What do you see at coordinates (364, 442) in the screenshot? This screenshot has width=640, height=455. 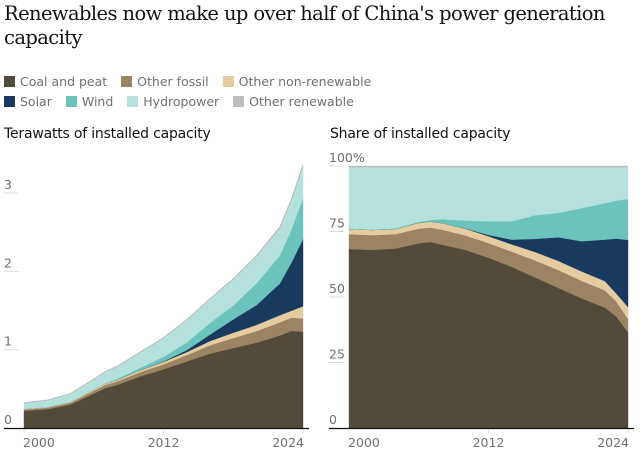 I see `right-x-tick-label-2000: 2000` at bounding box center [364, 442].